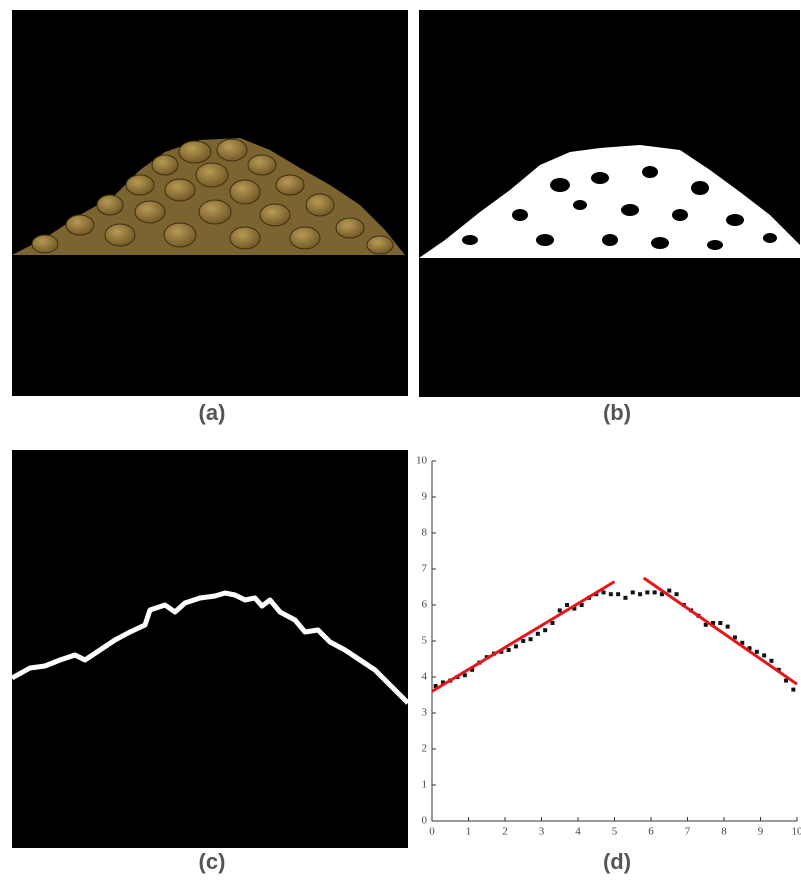 The height and width of the screenshot is (885, 801). I want to click on panel-label: (d), so click(617, 861).